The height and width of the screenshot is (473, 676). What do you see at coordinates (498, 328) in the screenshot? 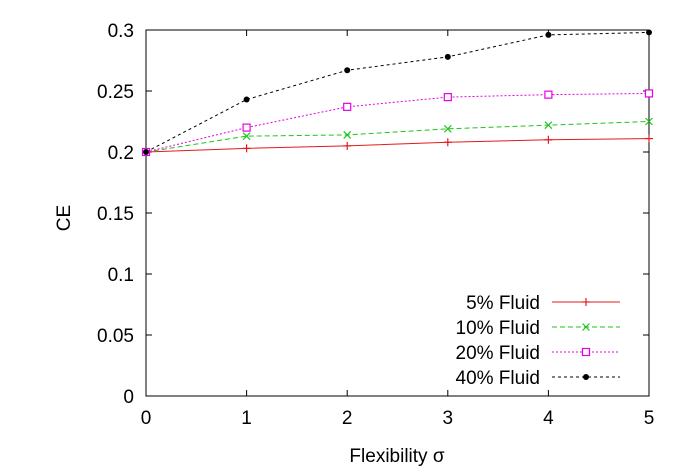
I see `legend-label: 10% Fluid` at bounding box center [498, 328].